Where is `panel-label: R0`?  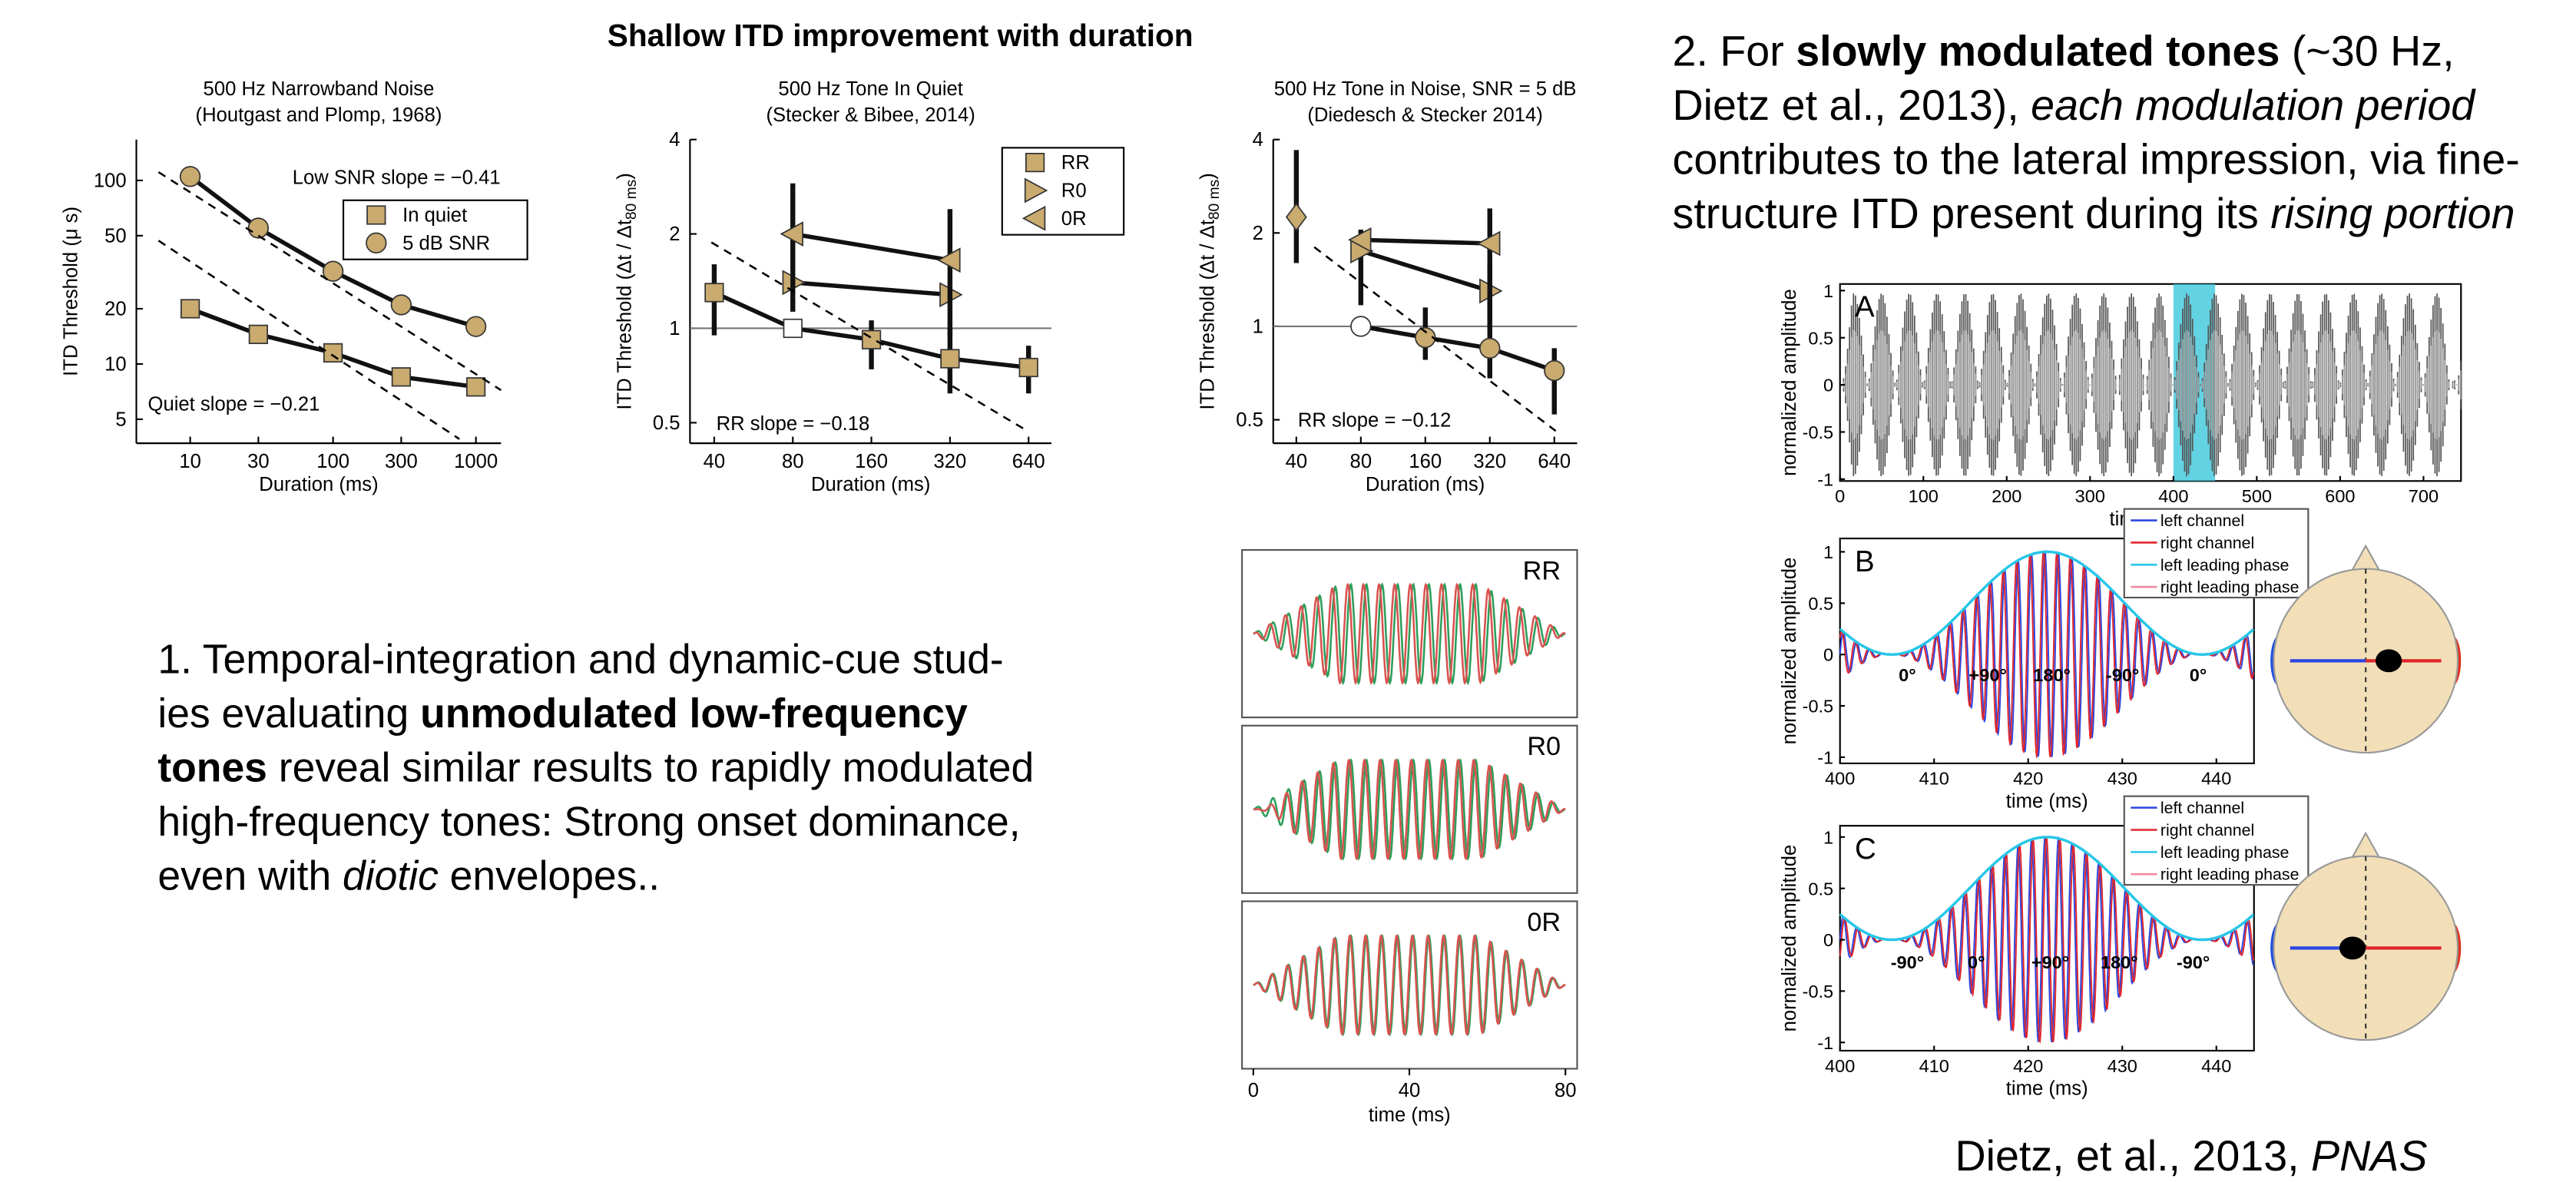
panel-label: R0 is located at coordinates (1544, 746).